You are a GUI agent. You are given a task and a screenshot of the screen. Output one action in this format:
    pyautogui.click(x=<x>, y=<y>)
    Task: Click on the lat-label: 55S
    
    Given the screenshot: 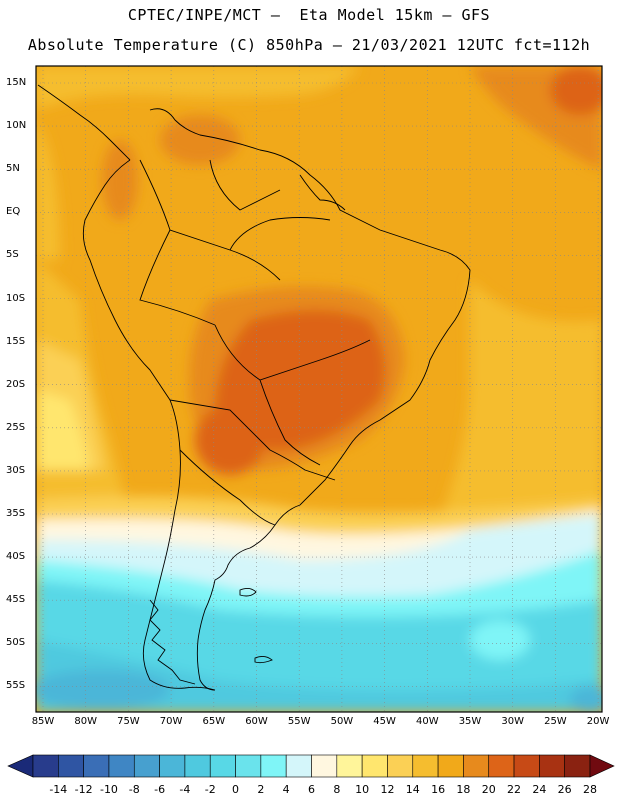 What is the action you would take?
    pyautogui.click(x=16, y=686)
    